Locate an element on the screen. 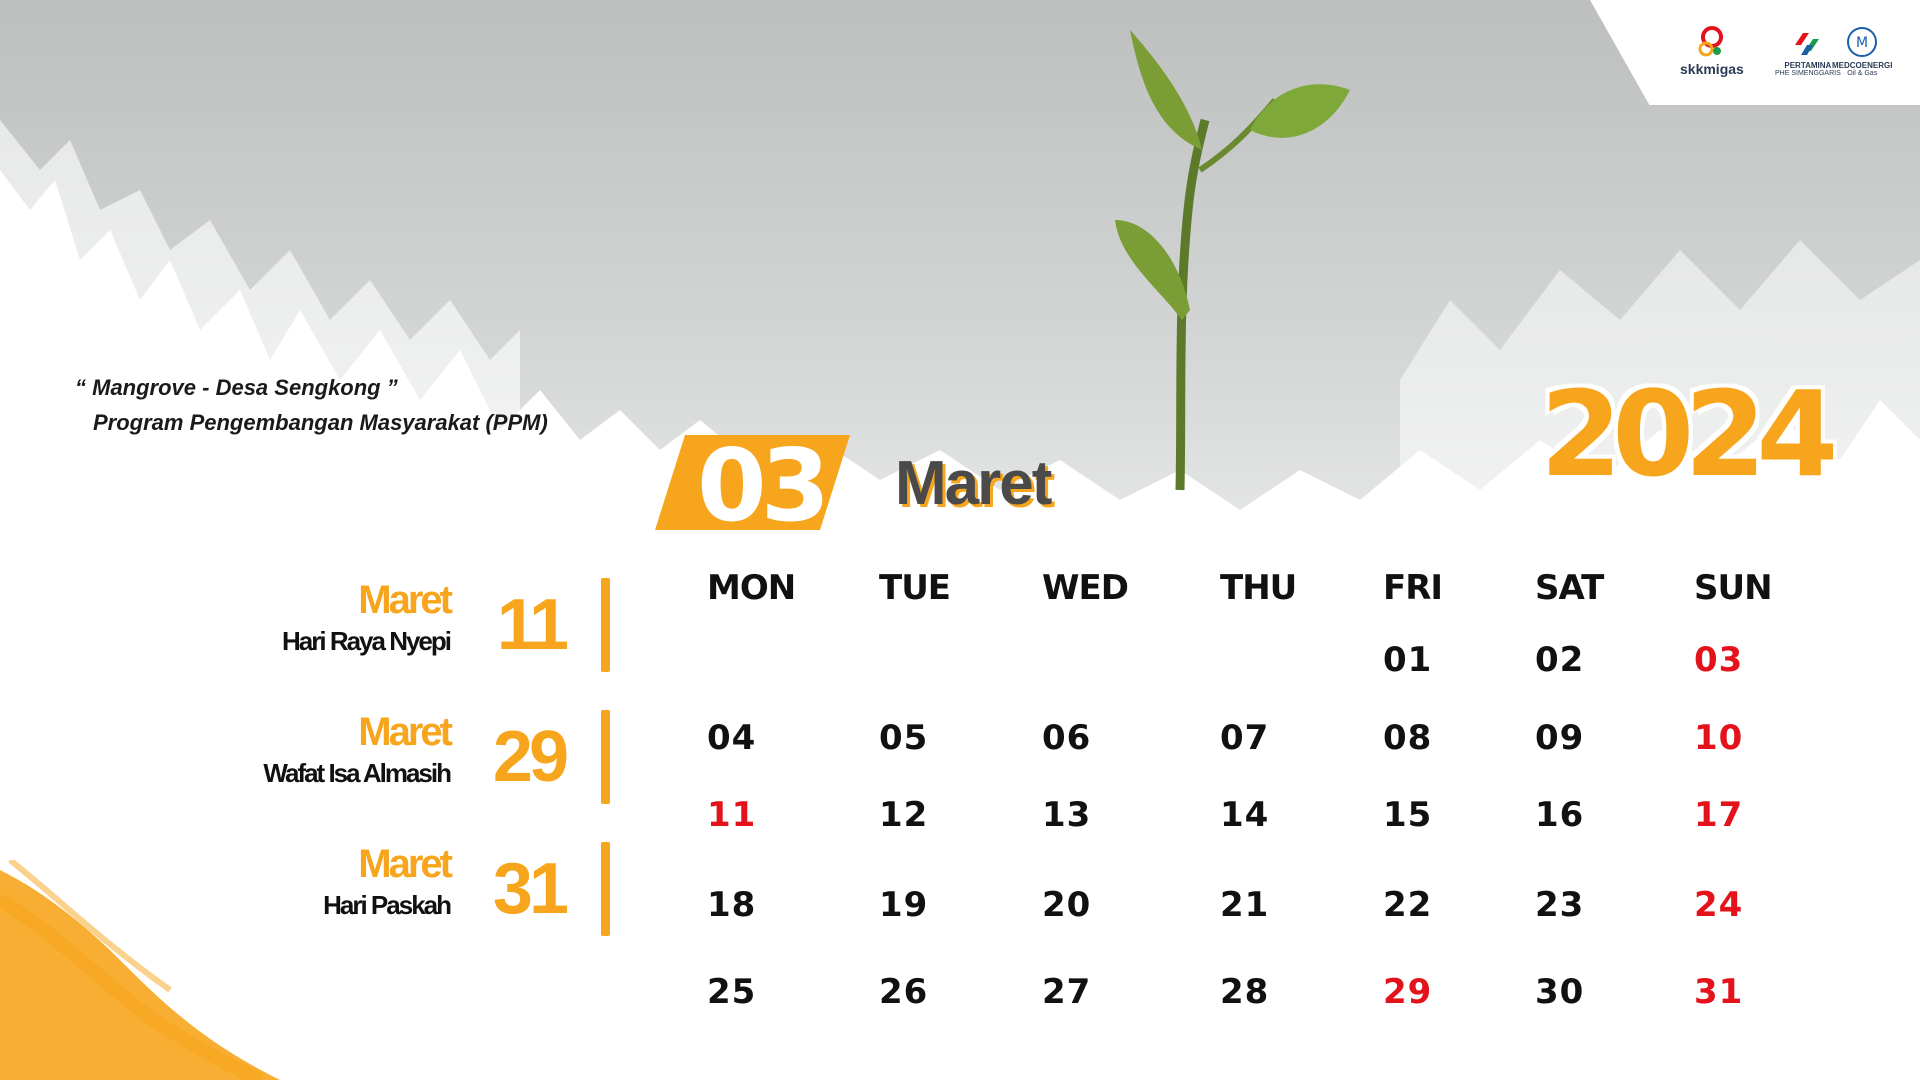 This screenshot has width=1920, height=1085. calendar-day: 22 is located at coordinates (1408, 905).